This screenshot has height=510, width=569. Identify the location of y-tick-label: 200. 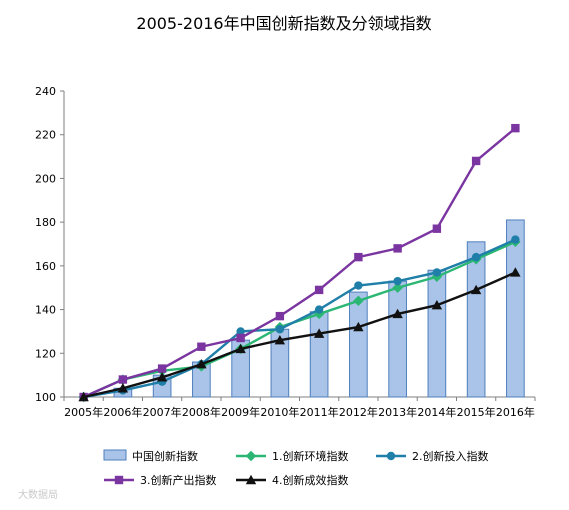
(45, 178).